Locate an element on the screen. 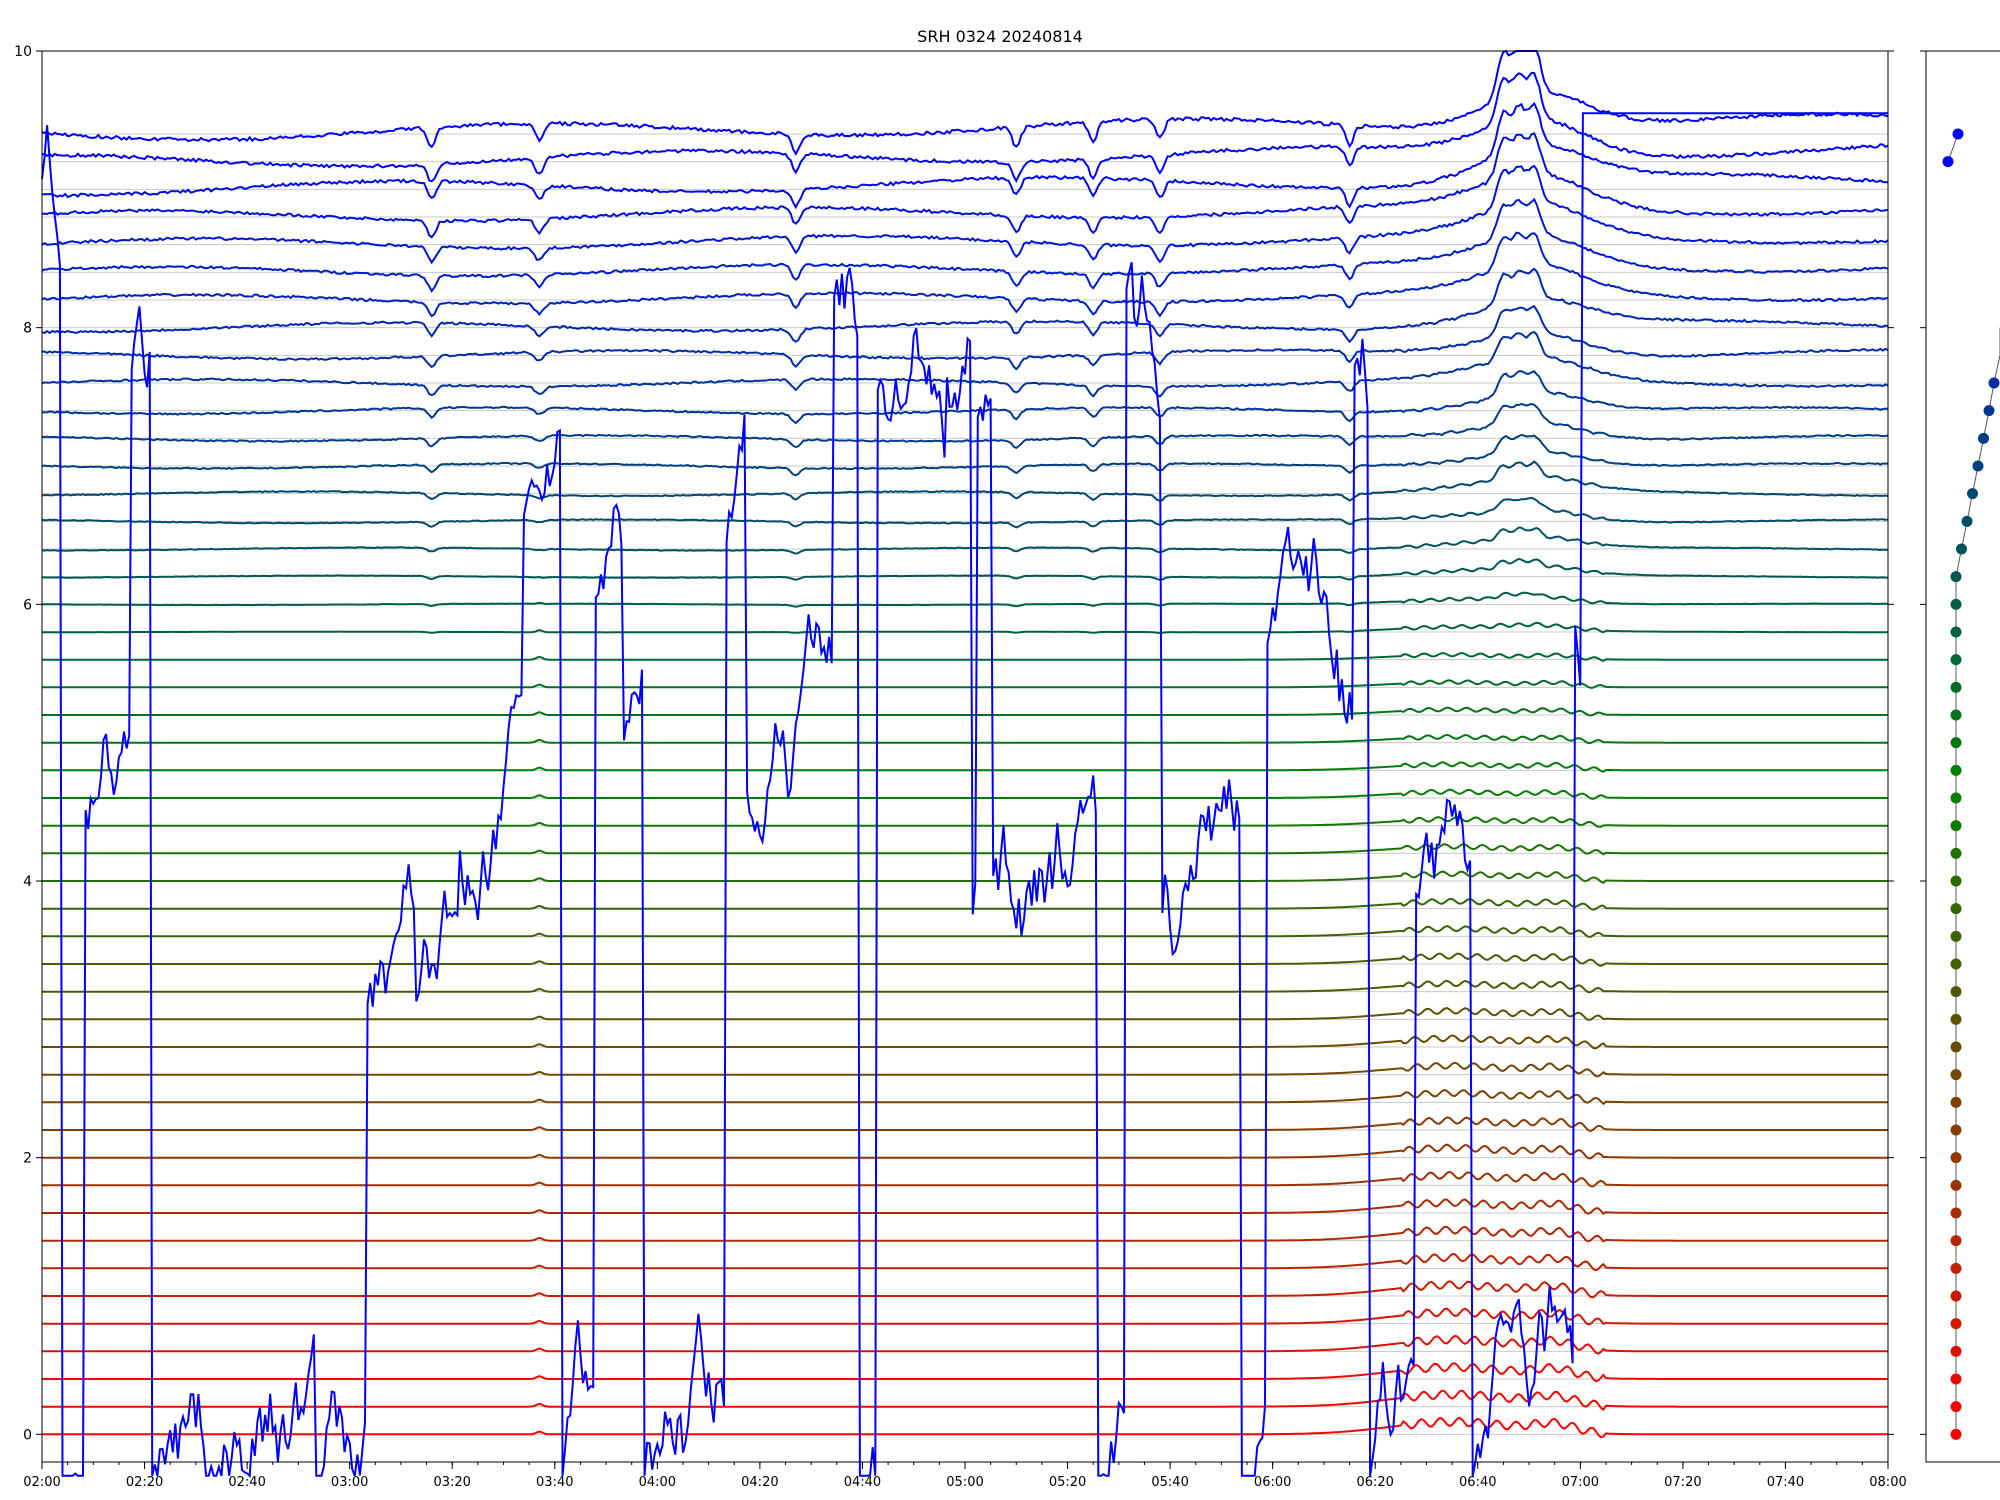 Image resolution: width=2000 pixels, height=1500 pixels. x-tick-label: 04:40 is located at coordinates (862, 1482).